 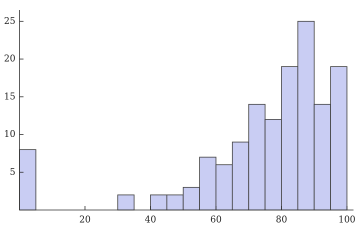 What do you see at coordinates (10, 135) in the screenshot?
I see `y-tick-label: 10` at bounding box center [10, 135].